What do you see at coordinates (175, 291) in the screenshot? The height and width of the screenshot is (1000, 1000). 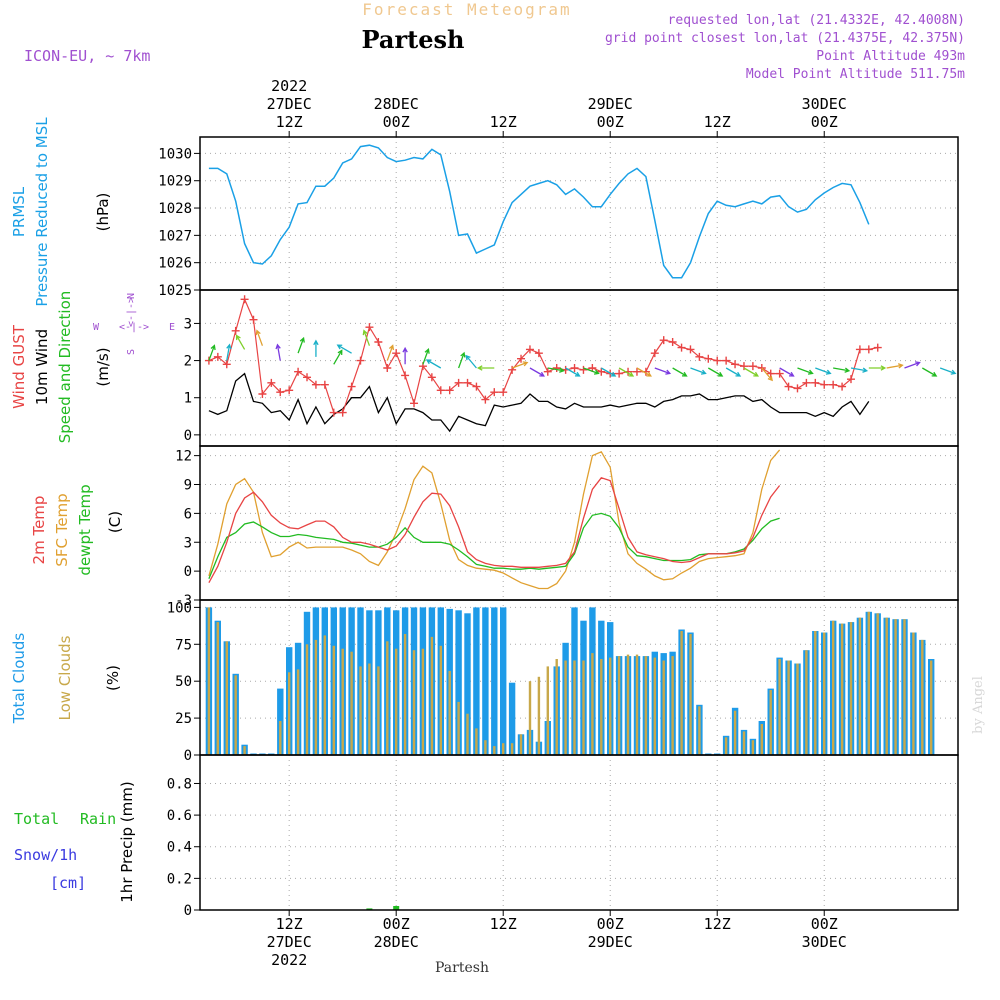 I see `y-tick-label: 1025` at bounding box center [175, 291].